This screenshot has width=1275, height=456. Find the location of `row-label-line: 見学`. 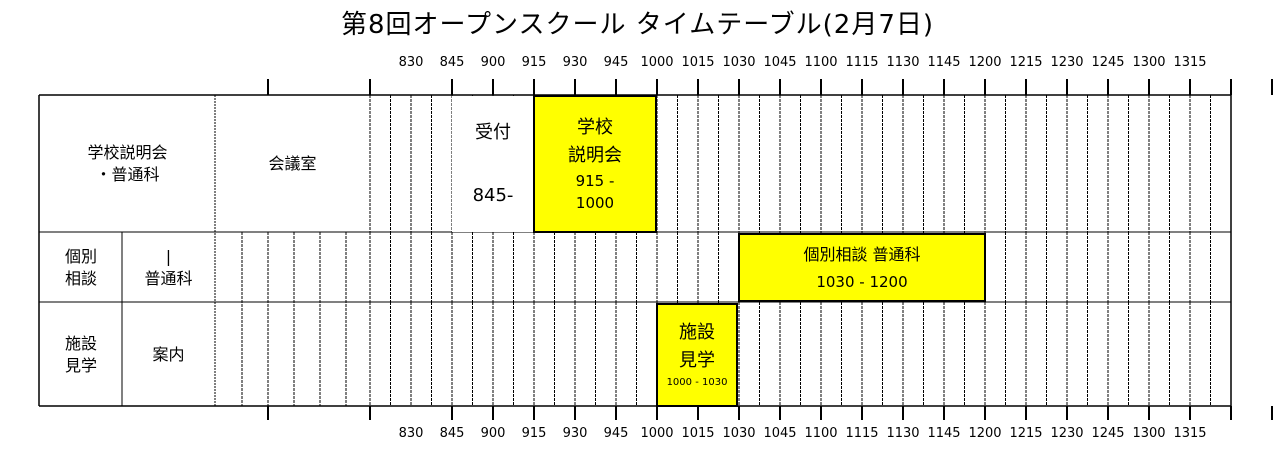

row-label-line: 見学 is located at coordinates (80, 365).